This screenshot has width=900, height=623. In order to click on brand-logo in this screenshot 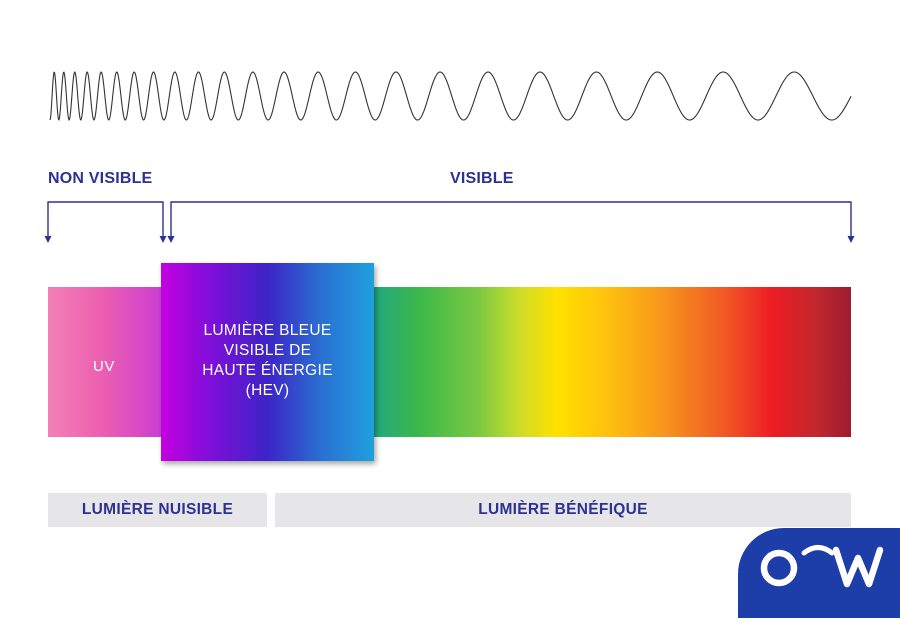, I will do `click(819, 573)`.